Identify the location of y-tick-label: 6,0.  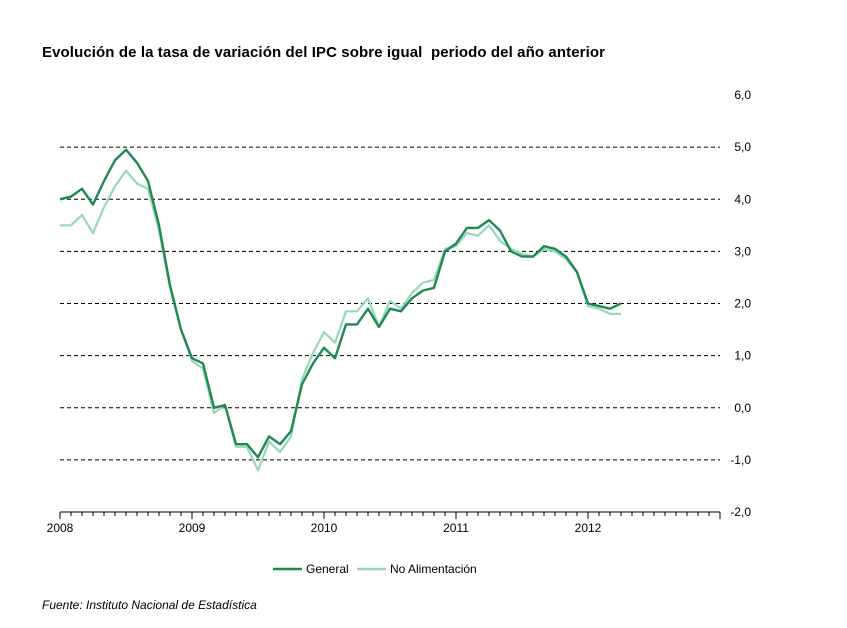
(742, 95).